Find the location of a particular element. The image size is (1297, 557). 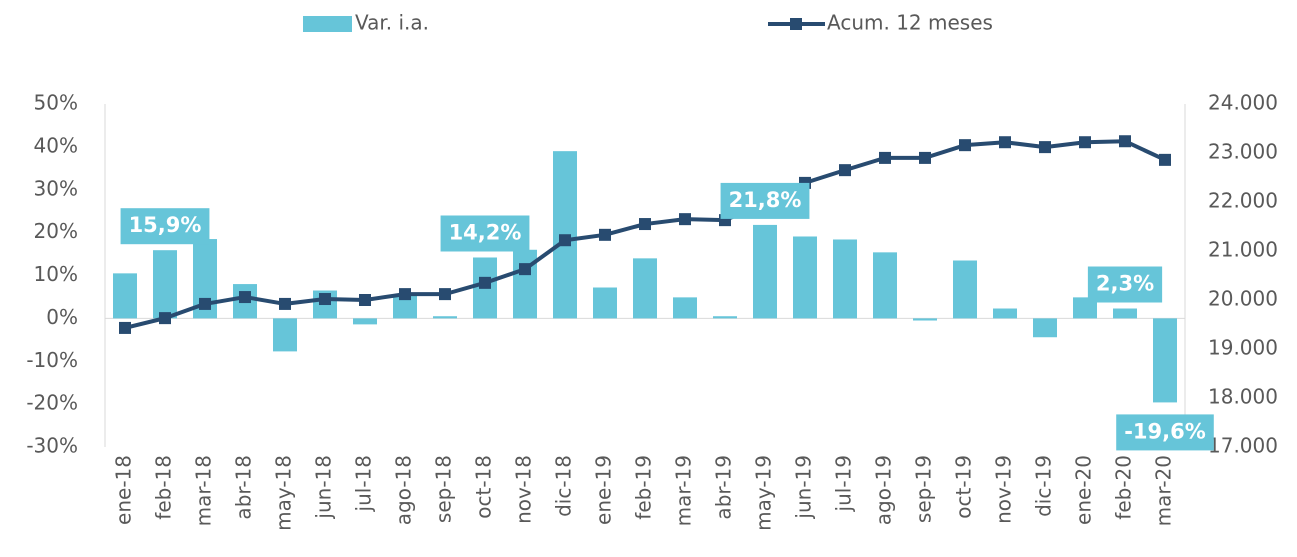

y-tick-label: -30% is located at coordinates (52, 446).